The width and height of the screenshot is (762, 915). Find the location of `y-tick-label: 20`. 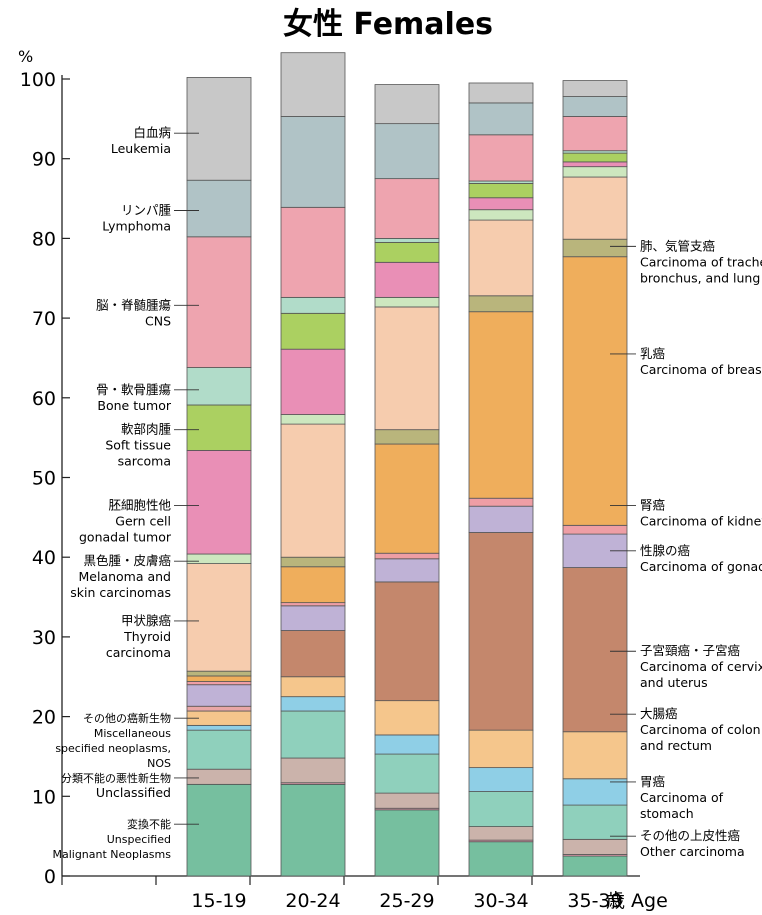

y-tick-label: 20 is located at coordinates (44, 718).